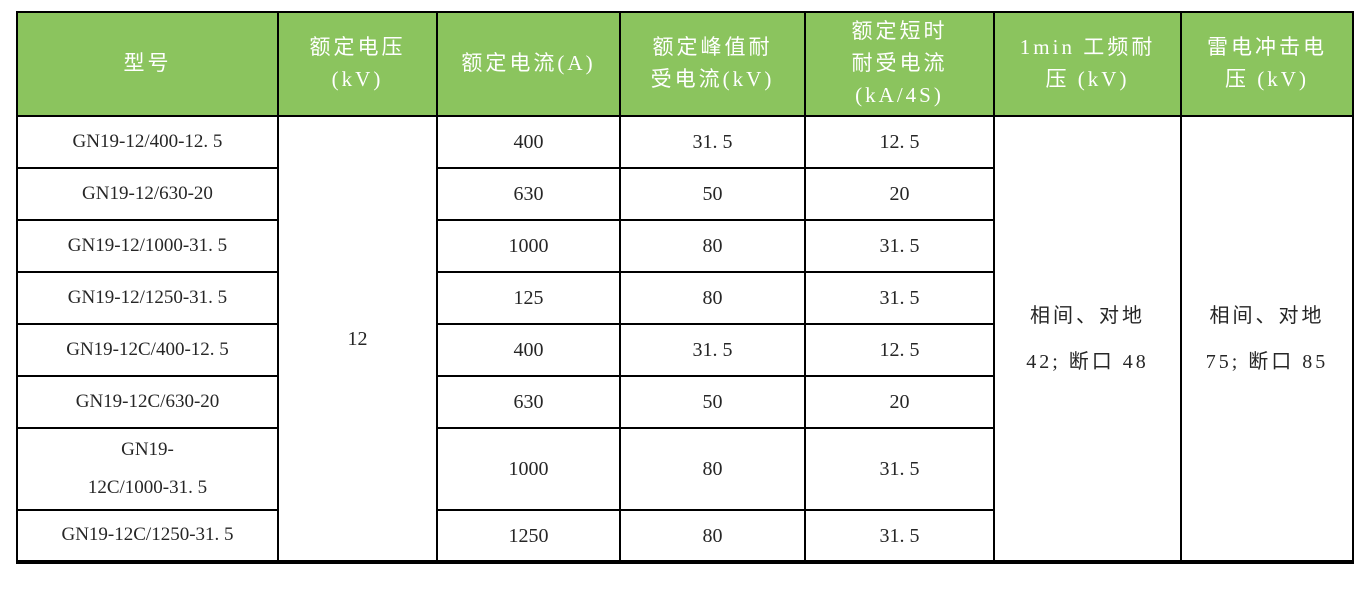  What do you see at coordinates (147, 350) in the screenshot?
I see `cell-model: GN19-12C/400-12. 5` at bounding box center [147, 350].